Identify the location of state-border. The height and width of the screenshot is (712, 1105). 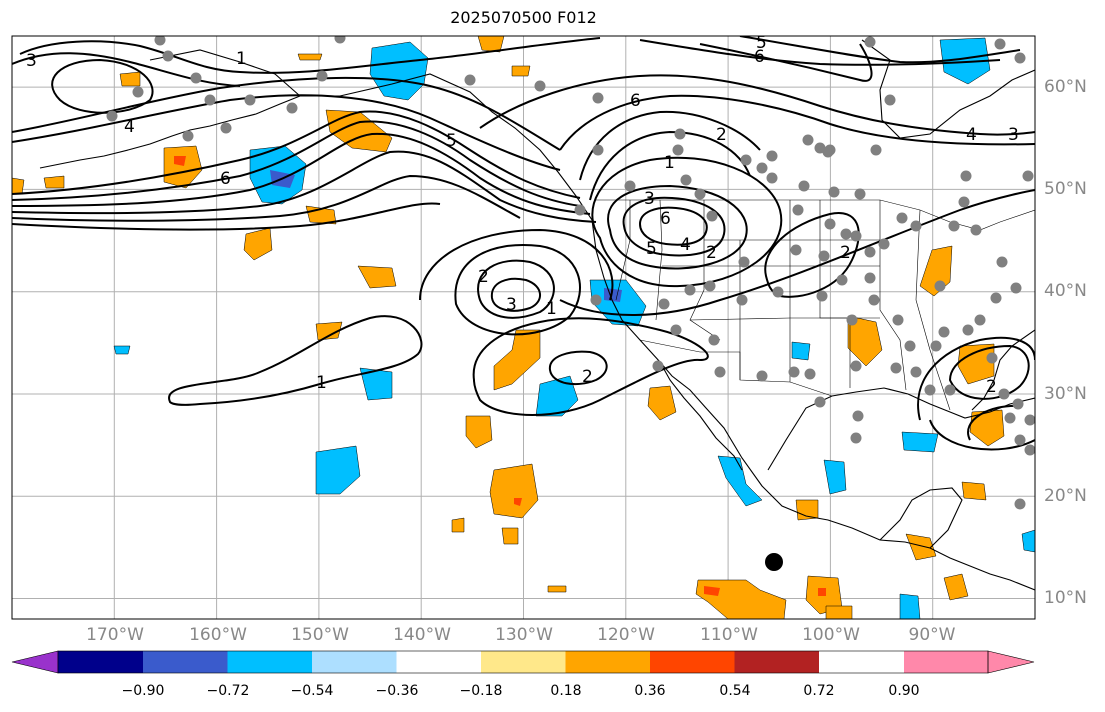
(893, 295).